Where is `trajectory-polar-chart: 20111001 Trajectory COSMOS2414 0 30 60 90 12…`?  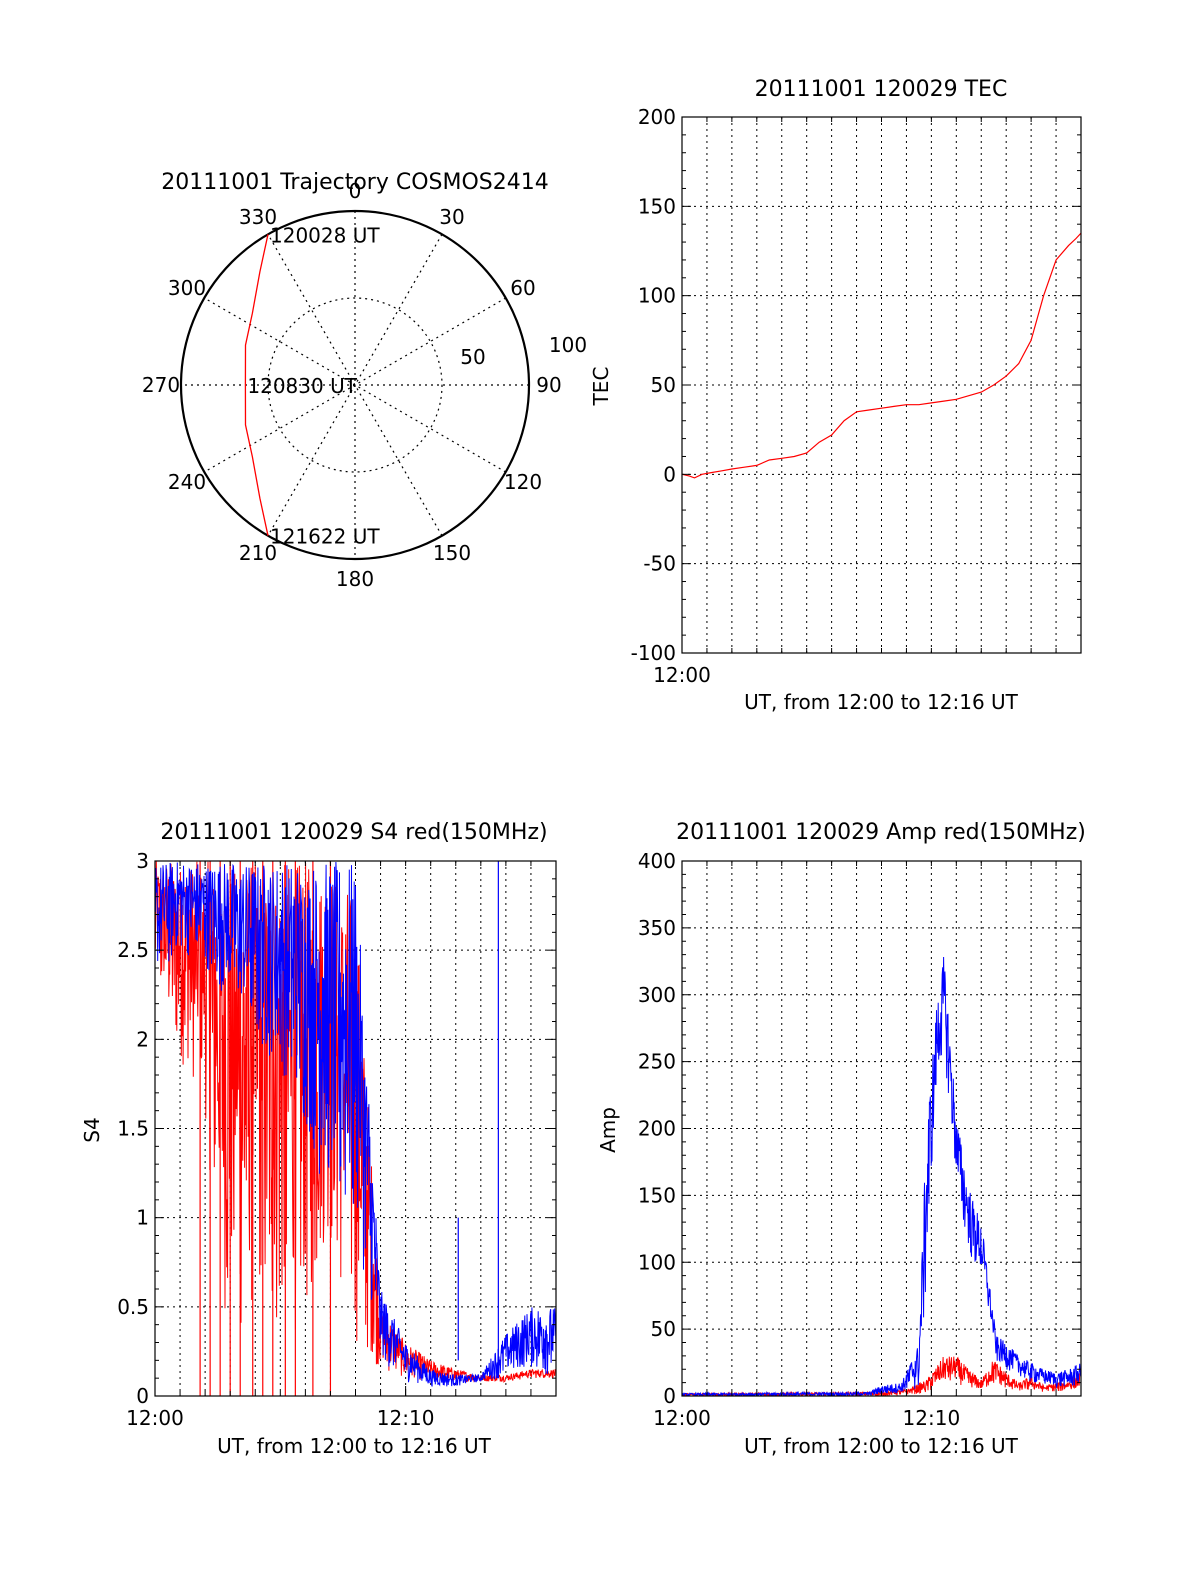
trajectory-polar-chart: 20111001 Trajectory COSMOS2414 0 30 60 90 12… is located at coordinates (364, 380).